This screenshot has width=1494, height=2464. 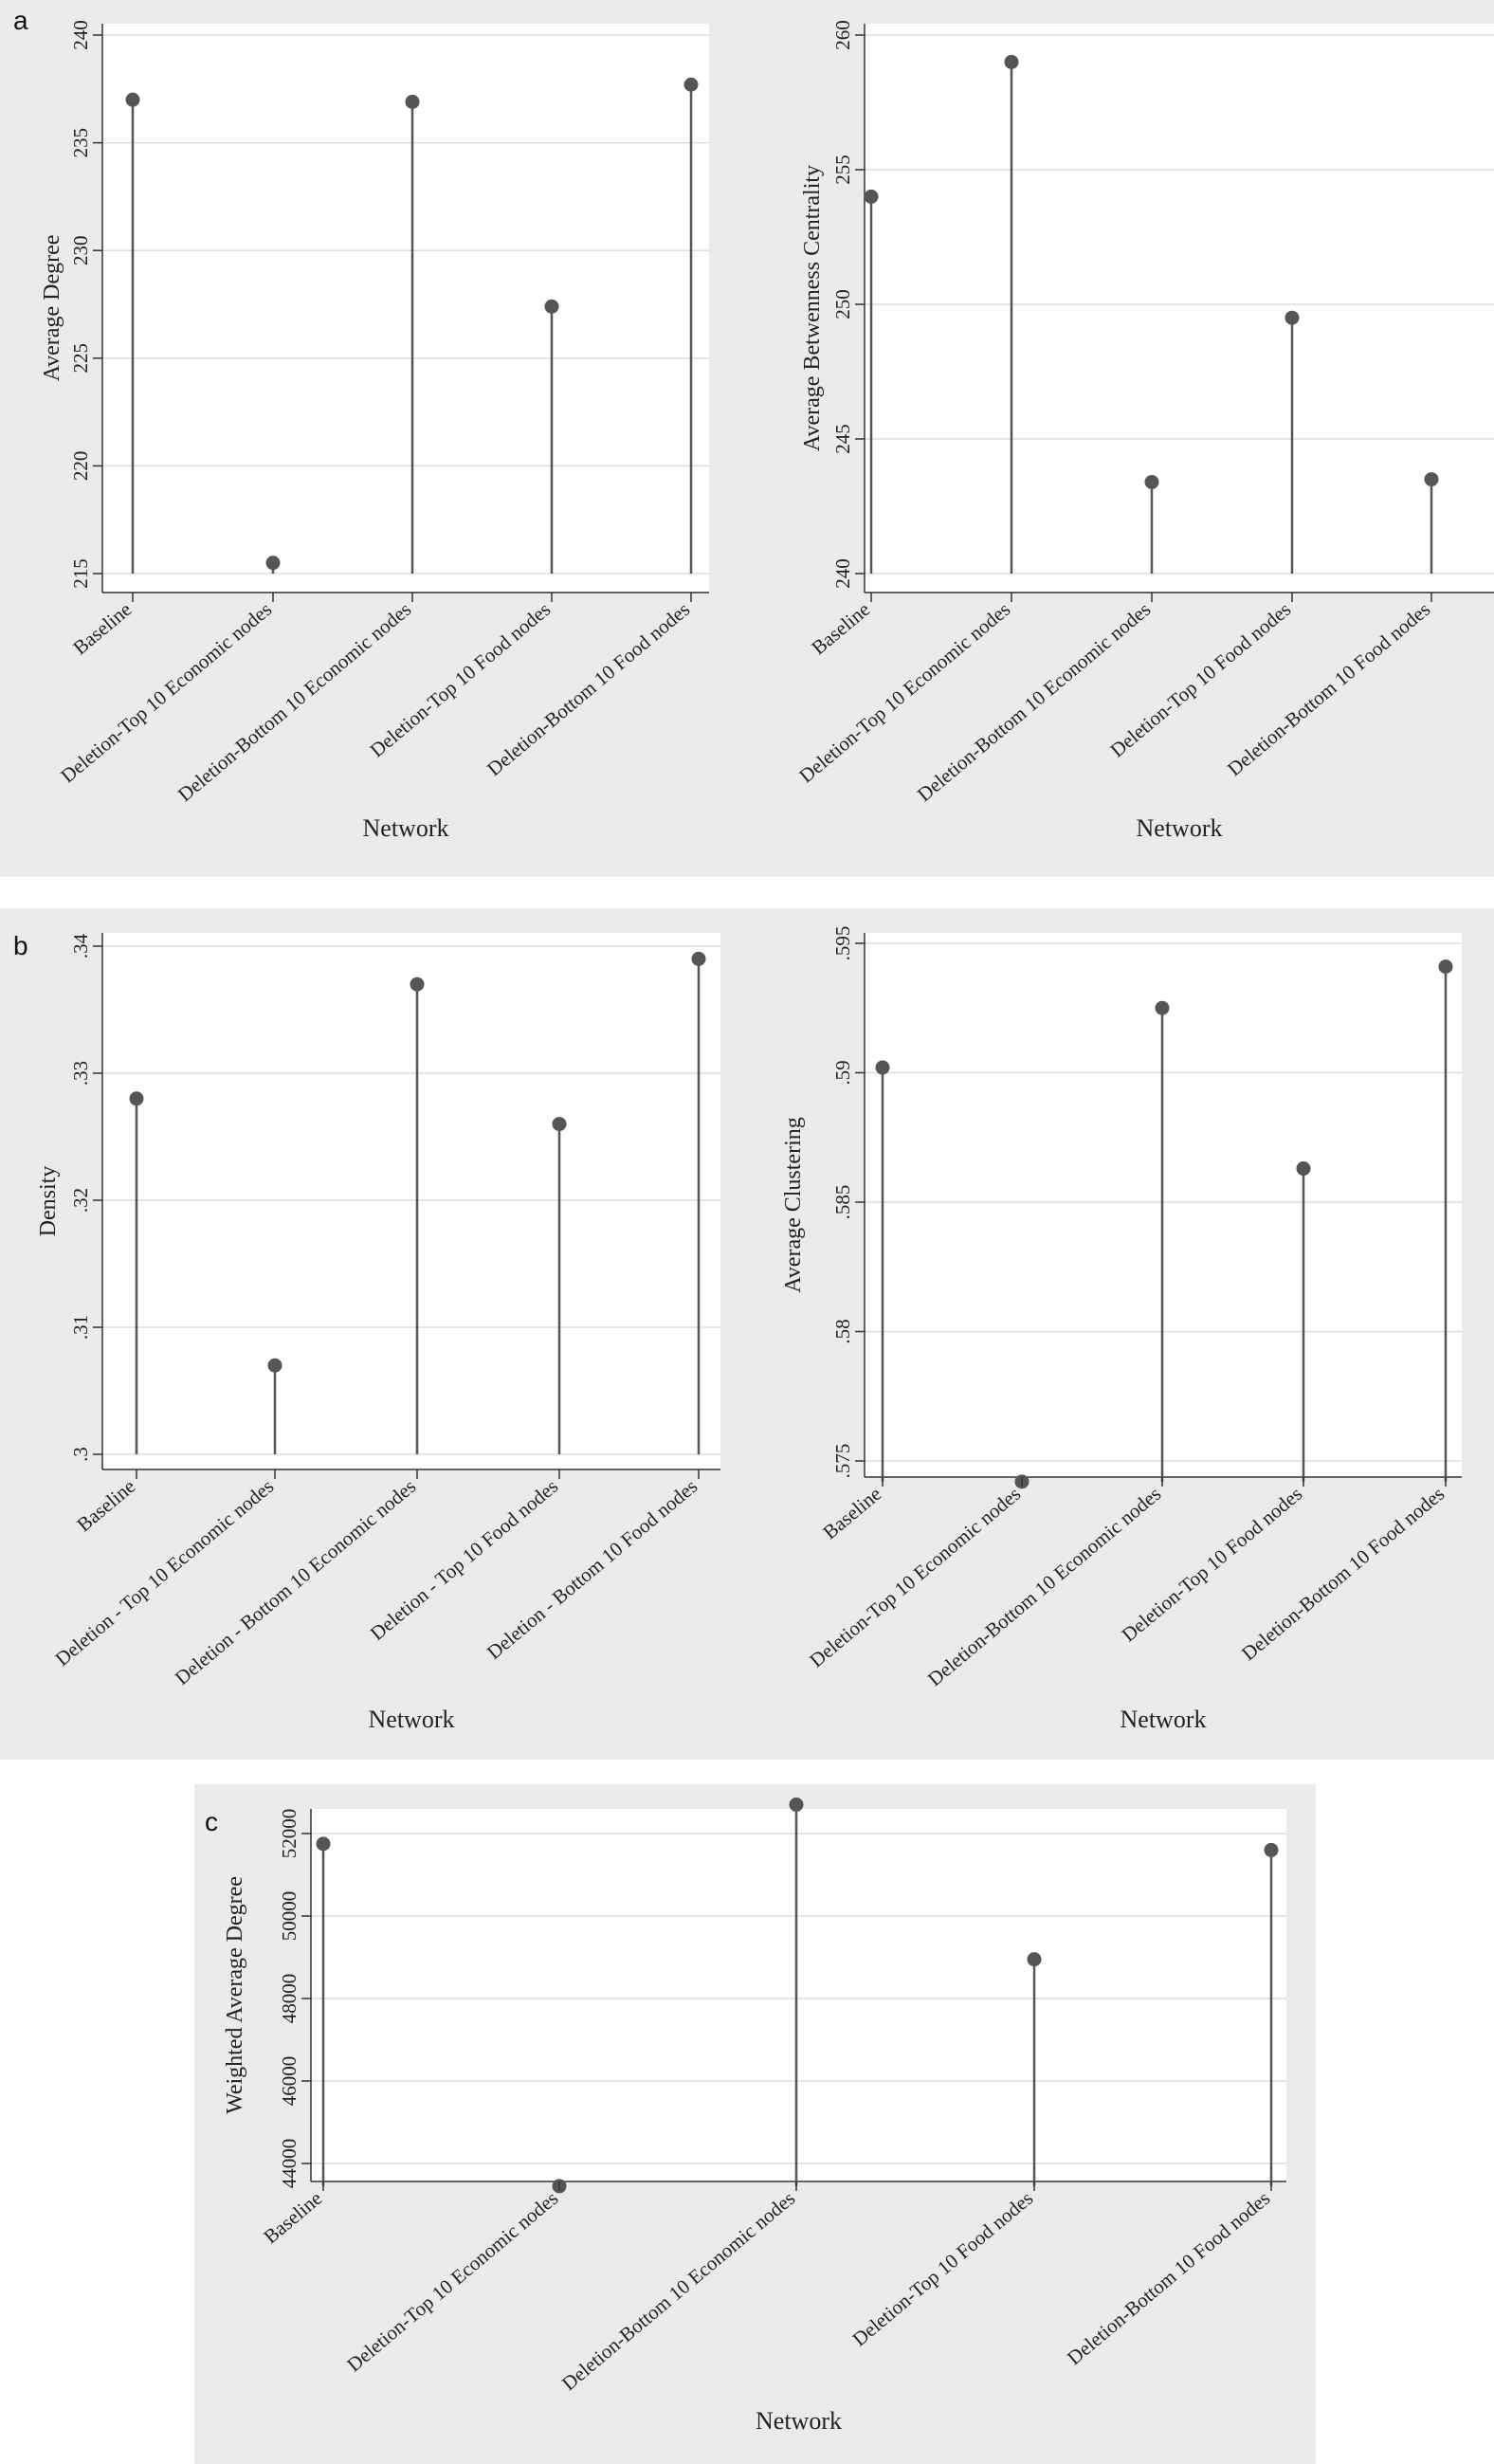 I want to click on y-tick-label: 255, so click(x=843, y=170).